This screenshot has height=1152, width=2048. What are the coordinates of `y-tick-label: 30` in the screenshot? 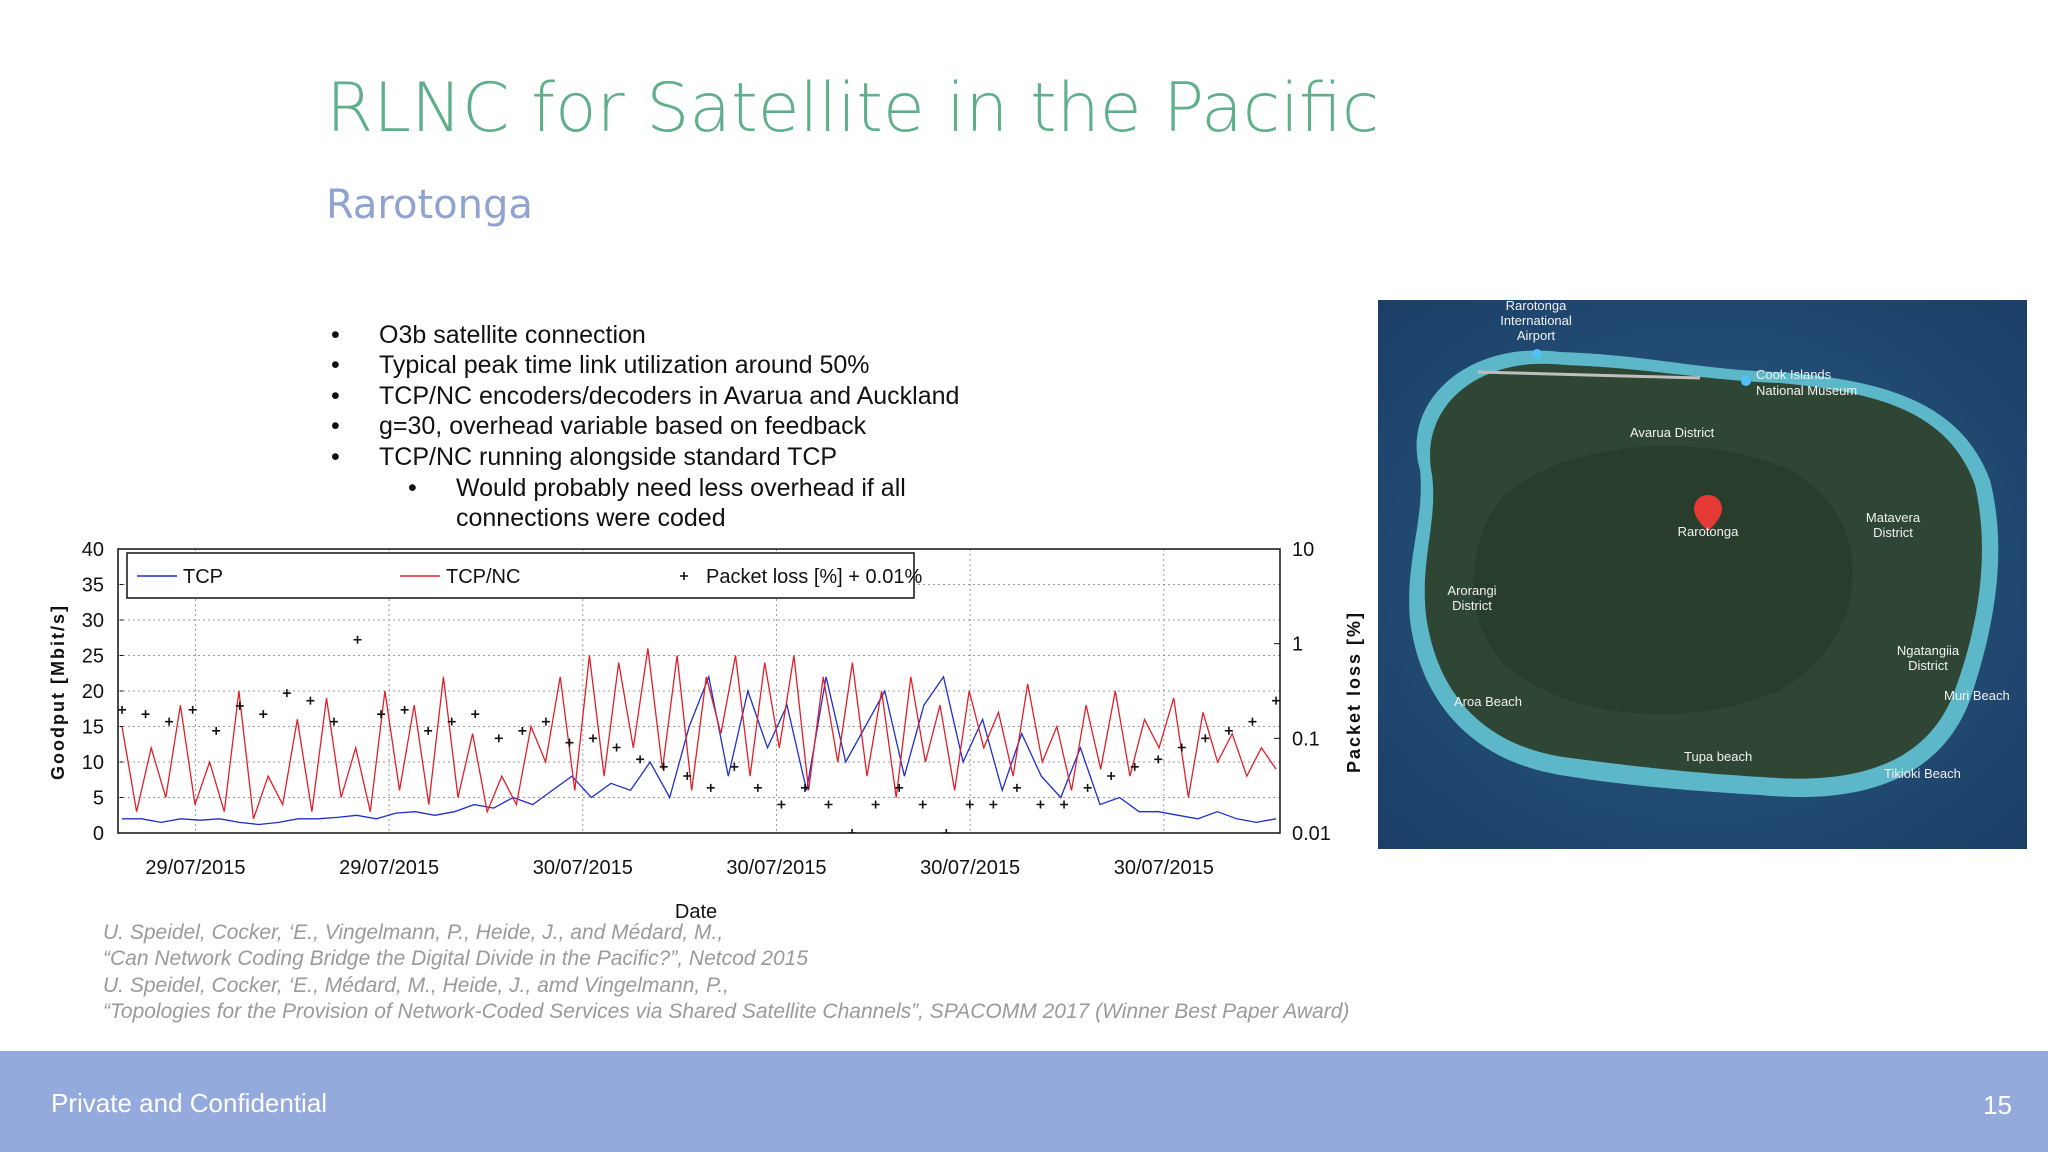 It's located at (93, 621).